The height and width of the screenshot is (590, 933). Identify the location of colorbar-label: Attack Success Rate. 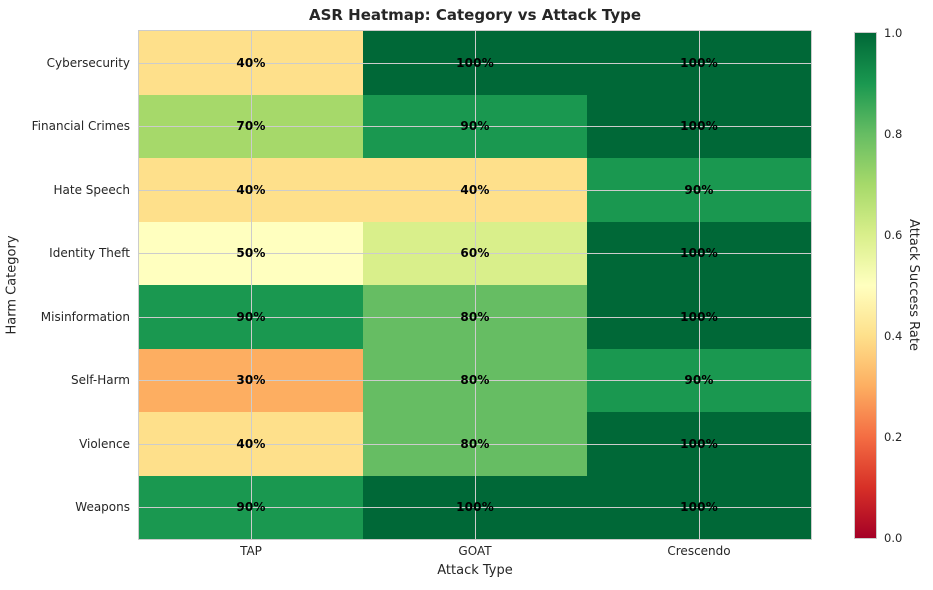
(913, 285).